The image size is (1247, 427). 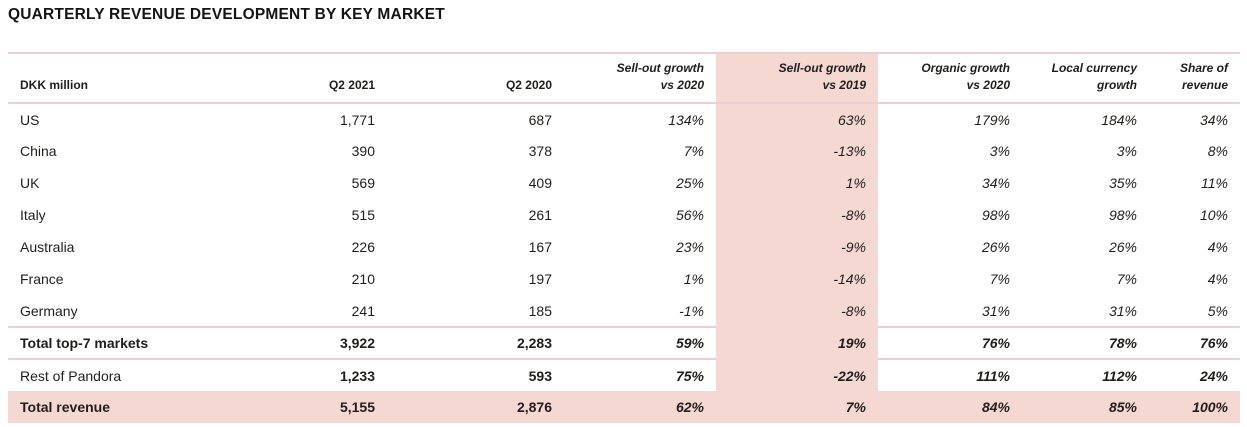 I want to click on cell-local-currency-growth: 26%, so click(x=1122, y=247).